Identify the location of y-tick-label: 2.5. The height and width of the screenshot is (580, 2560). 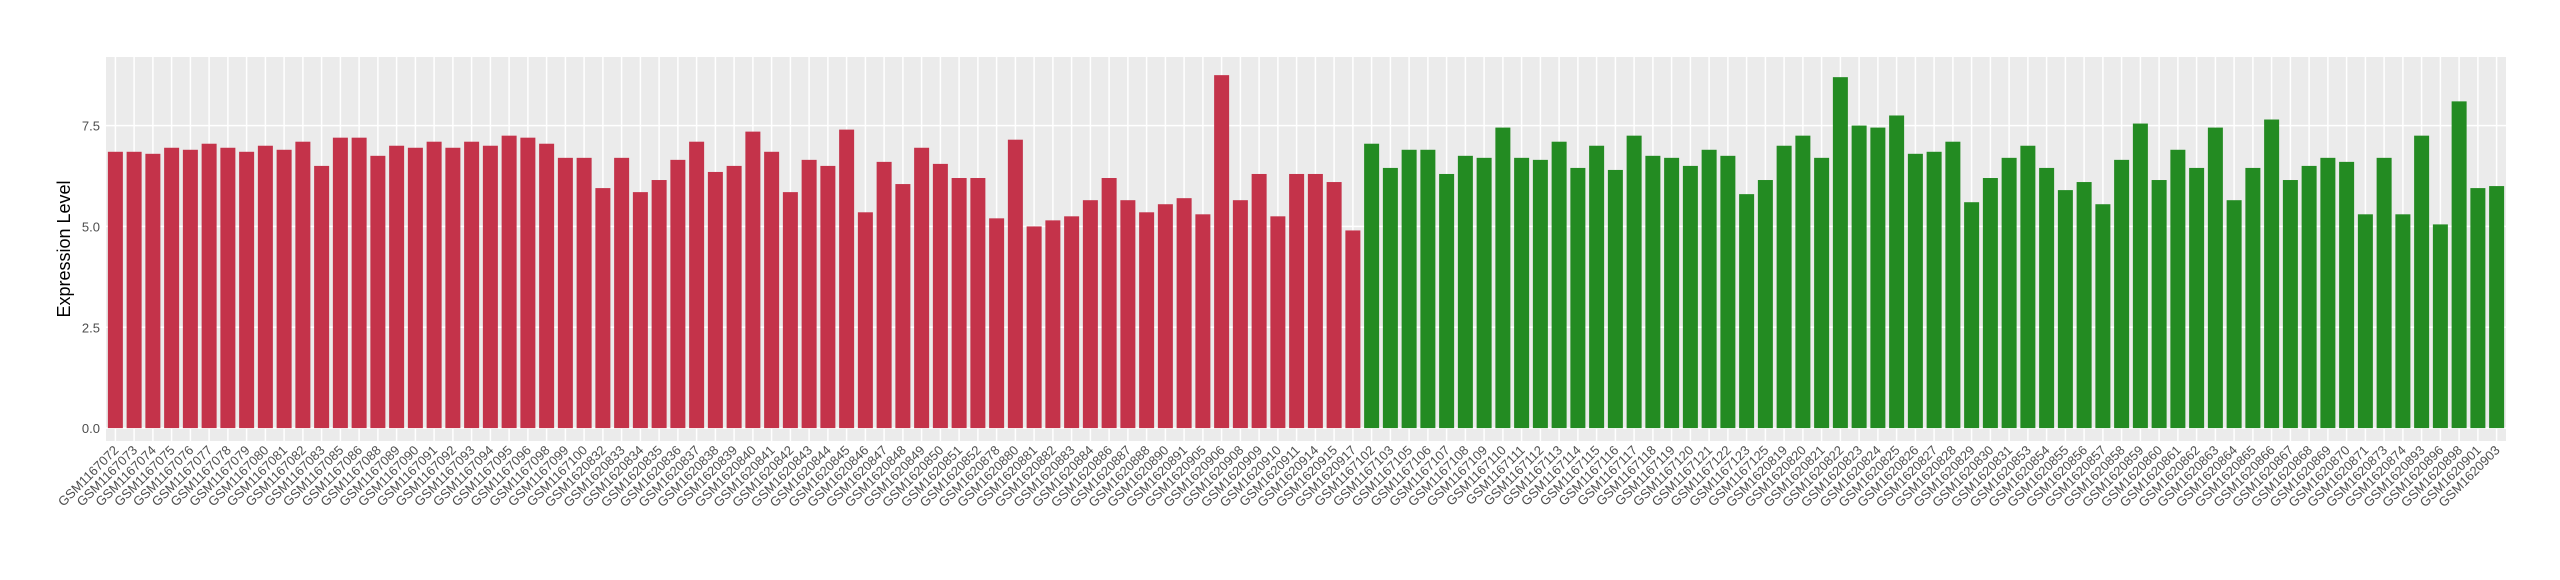
(91, 327).